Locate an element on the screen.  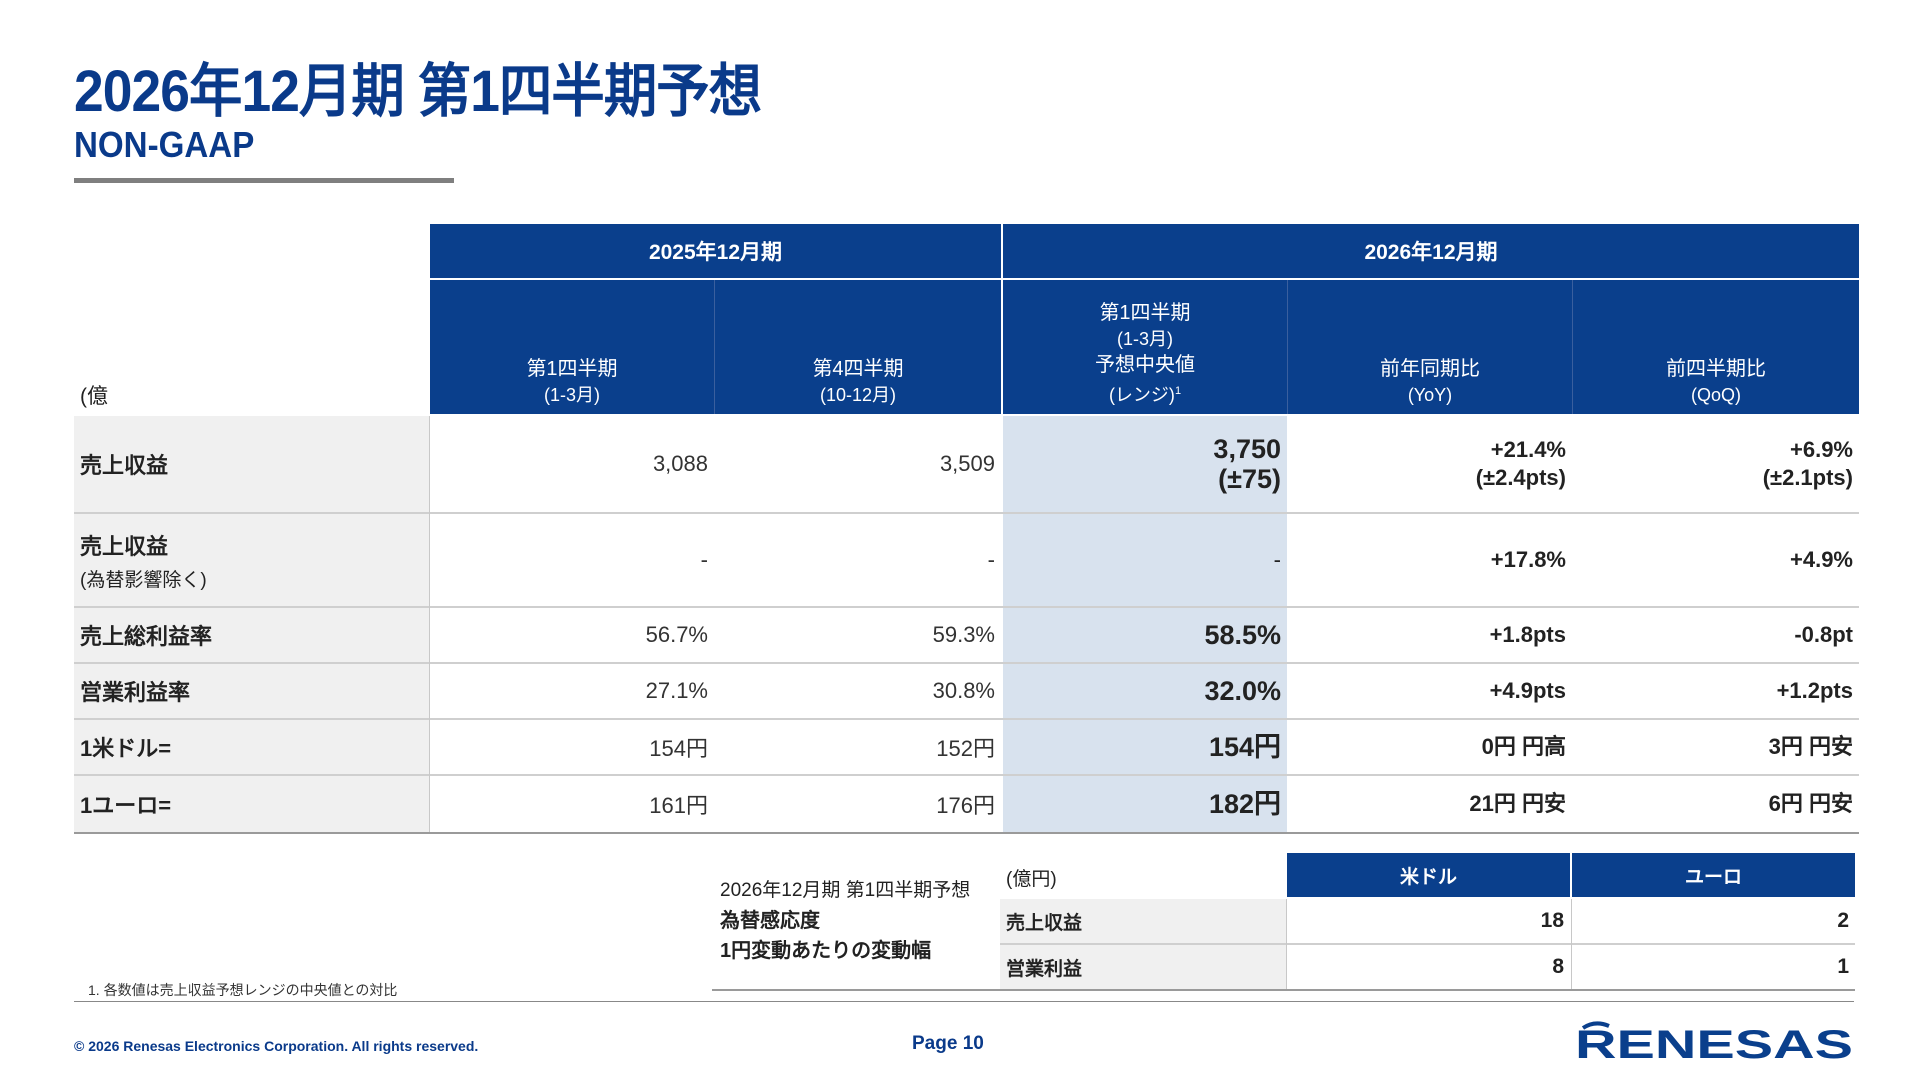
cell-operating-margin-qoq: +1.2pts is located at coordinates (1814, 690).